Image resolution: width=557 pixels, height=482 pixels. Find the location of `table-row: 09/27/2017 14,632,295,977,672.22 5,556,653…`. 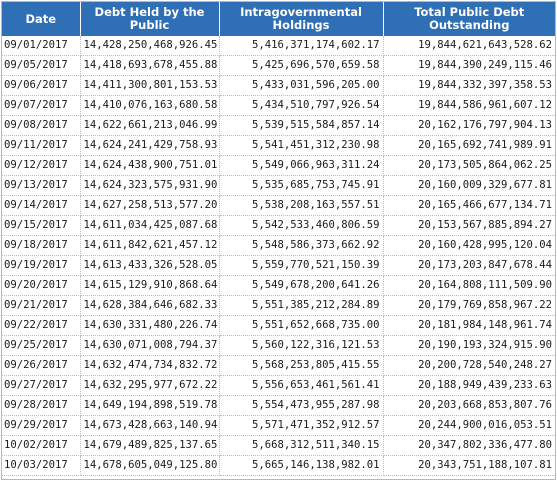

table-row: 09/27/2017 14,632,295,977,672.22 5,556,653… is located at coordinates (278, 386).